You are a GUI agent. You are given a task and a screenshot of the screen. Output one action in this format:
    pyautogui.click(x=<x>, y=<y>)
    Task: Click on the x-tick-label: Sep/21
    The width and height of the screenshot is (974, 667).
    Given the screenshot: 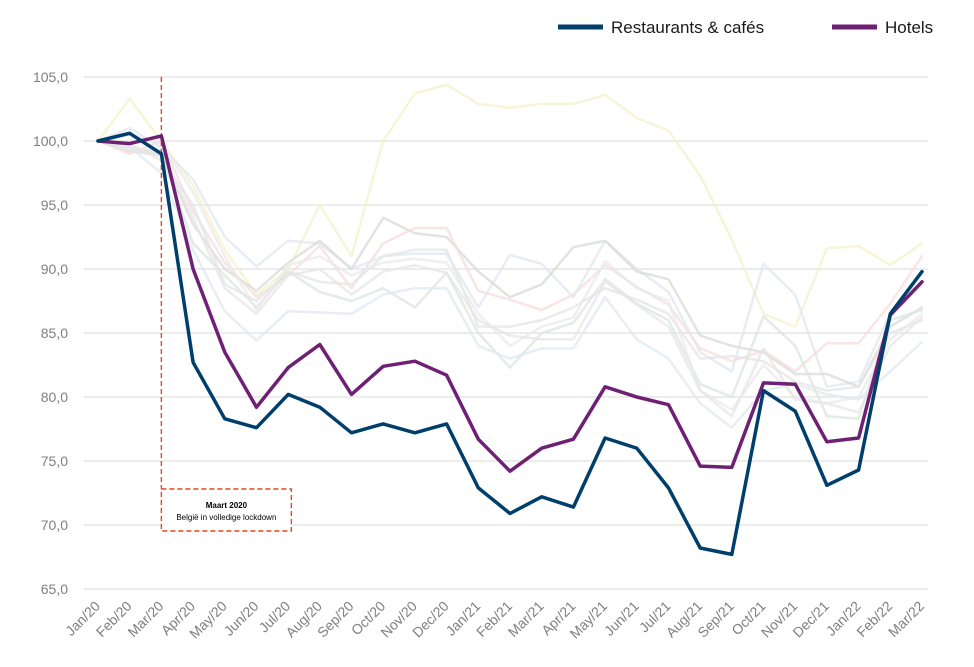 What is the action you would take?
    pyautogui.click(x=715, y=619)
    